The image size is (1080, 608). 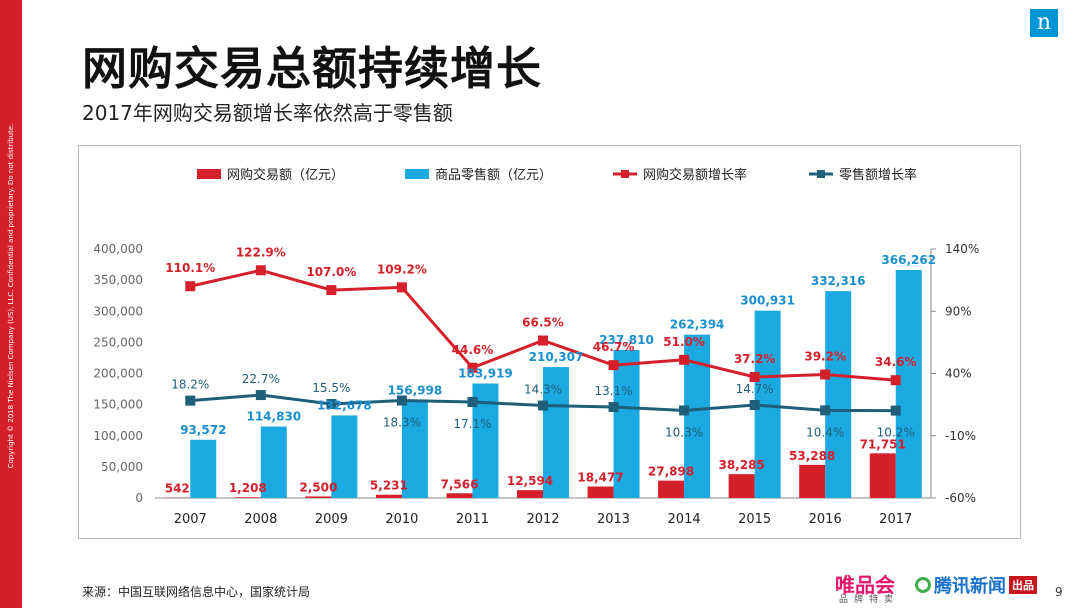 What do you see at coordinates (190, 519) in the screenshot?
I see `x-axis-tick: 2007` at bounding box center [190, 519].